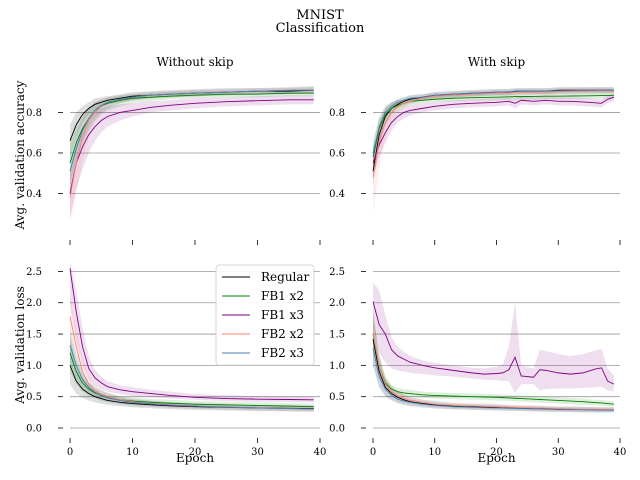 Image resolution: width=640 pixels, height=480 pixels. What do you see at coordinates (20, 345) in the screenshot?
I see `y-axis-label: Avg. validation loss` at bounding box center [20, 345].